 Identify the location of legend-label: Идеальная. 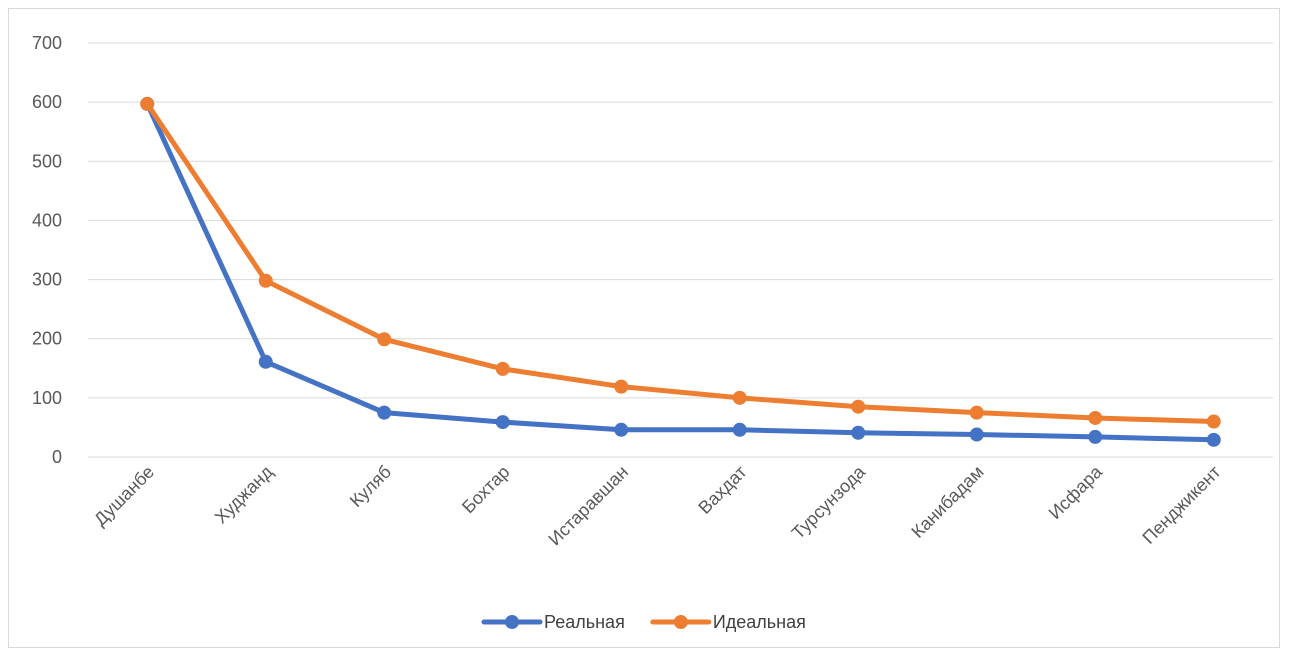
(759, 622).